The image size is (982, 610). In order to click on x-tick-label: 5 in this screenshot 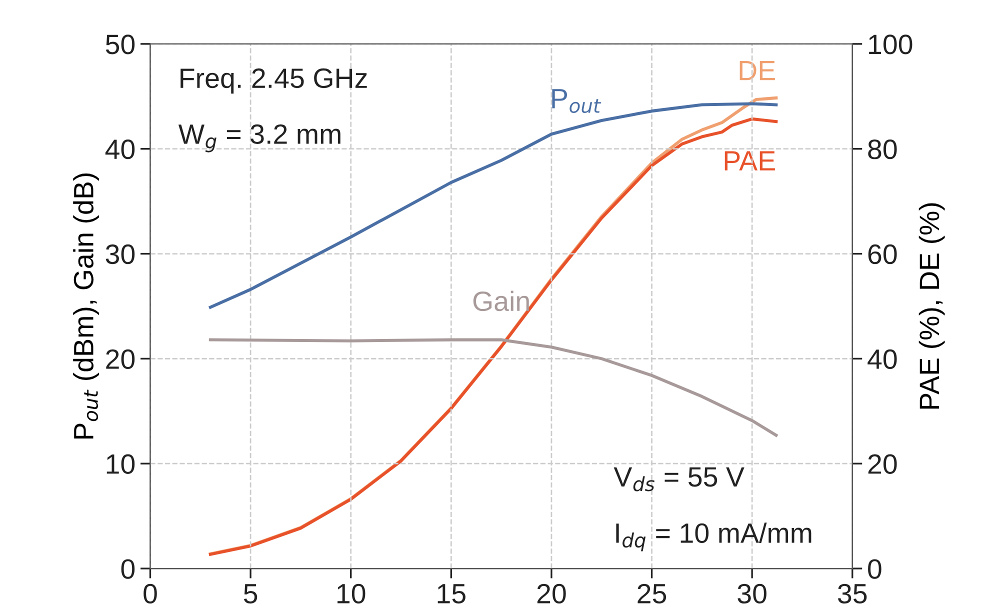, I will do `click(251, 594)`.